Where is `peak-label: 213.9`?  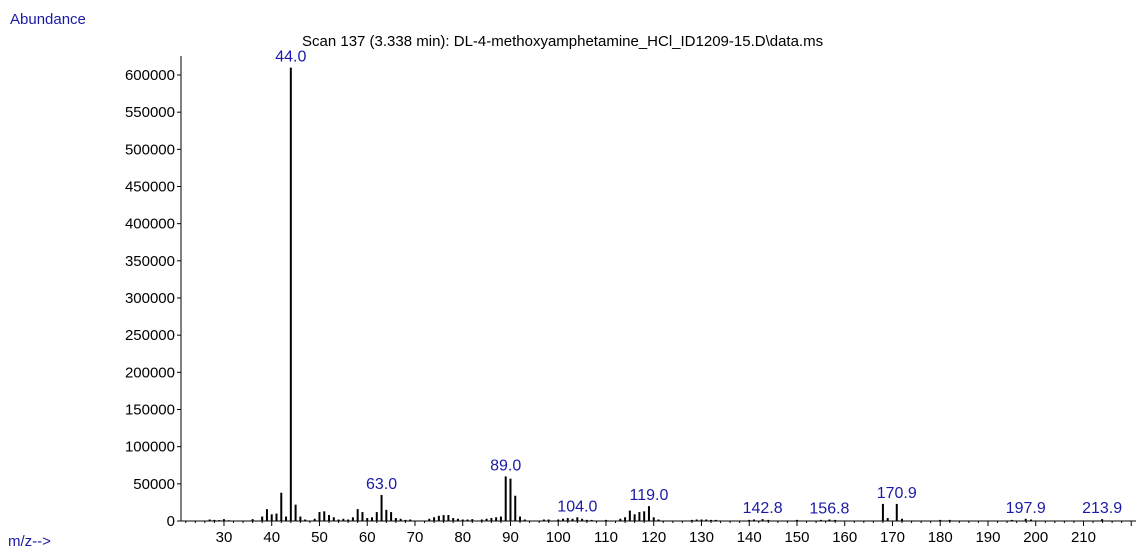 peak-label: 213.9 is located at coordinates (1102, 508).